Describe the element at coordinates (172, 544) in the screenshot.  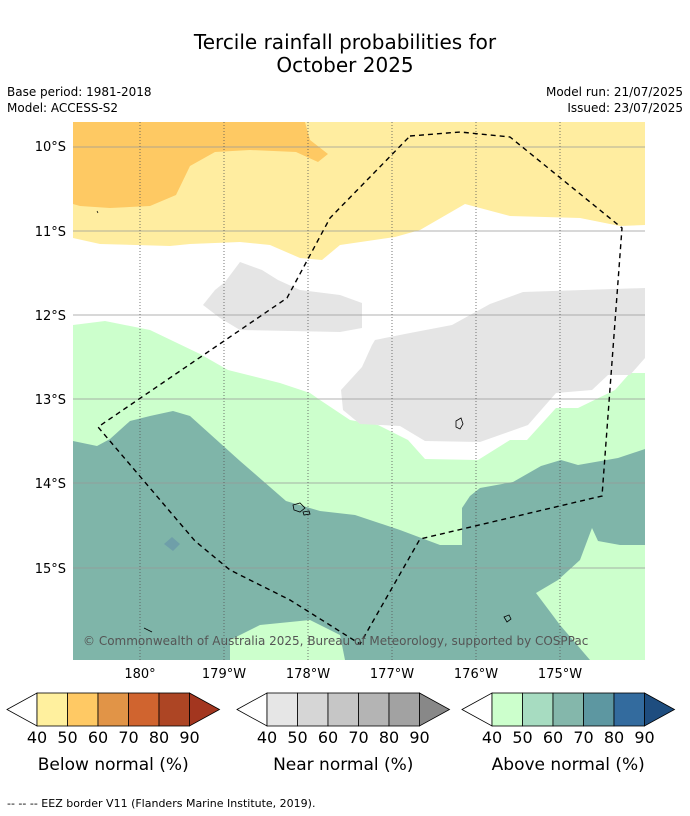
I see `shallow-reef` at that location.